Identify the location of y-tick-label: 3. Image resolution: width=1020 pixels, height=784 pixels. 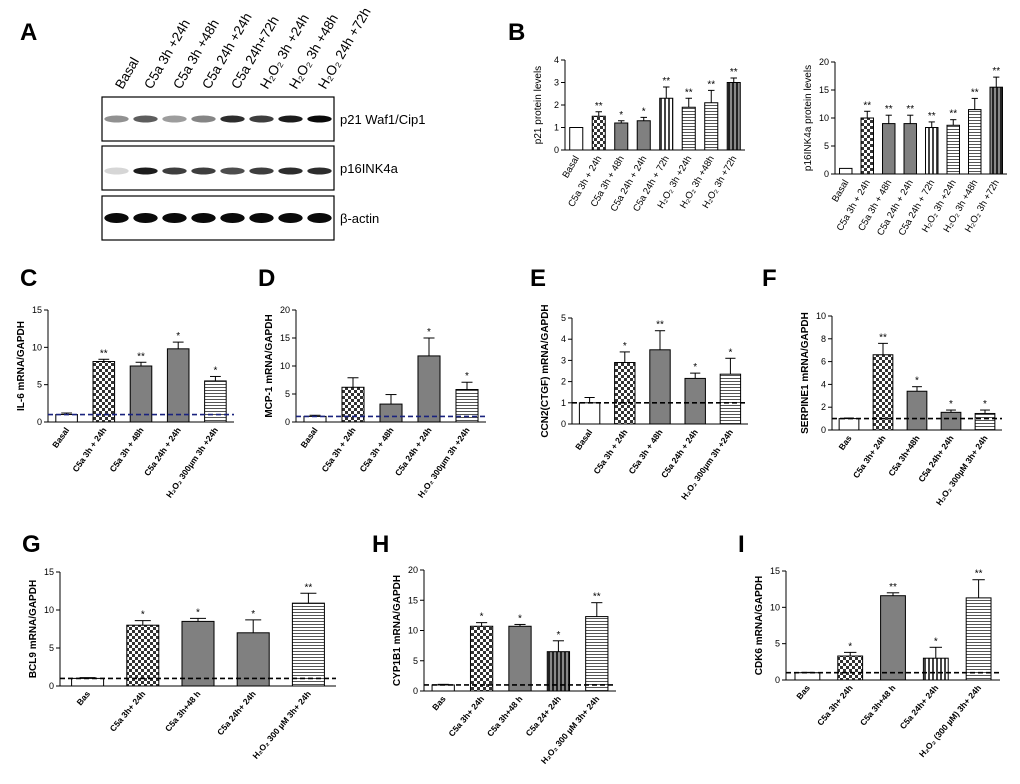
(563, 360).